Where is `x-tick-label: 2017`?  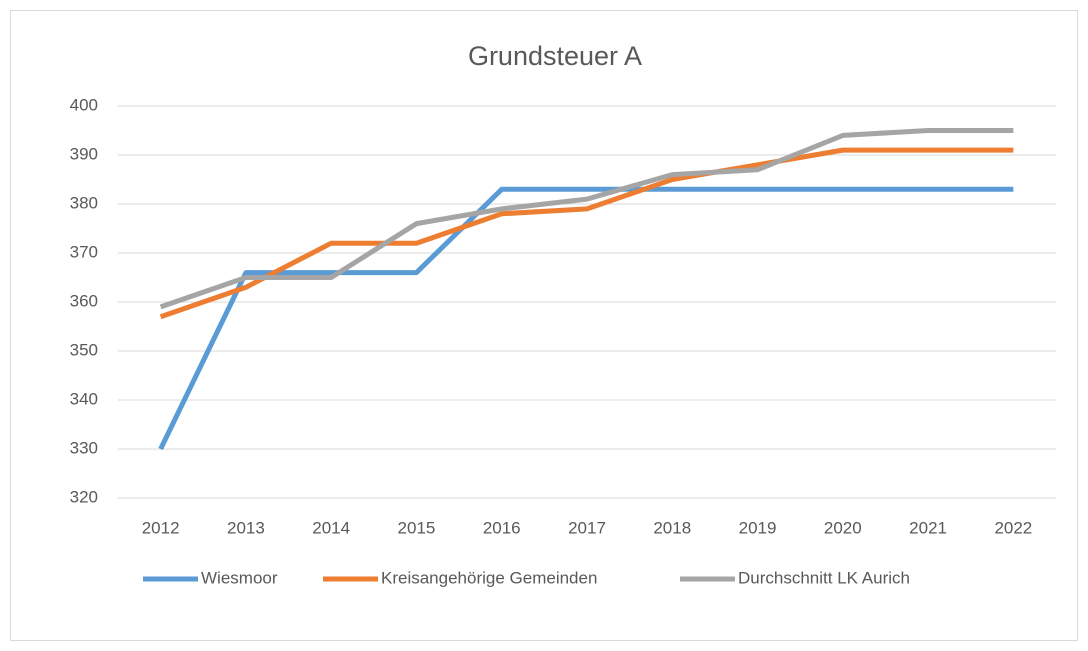 x-tick-label: 2017 is located at coordinates (587, 527).